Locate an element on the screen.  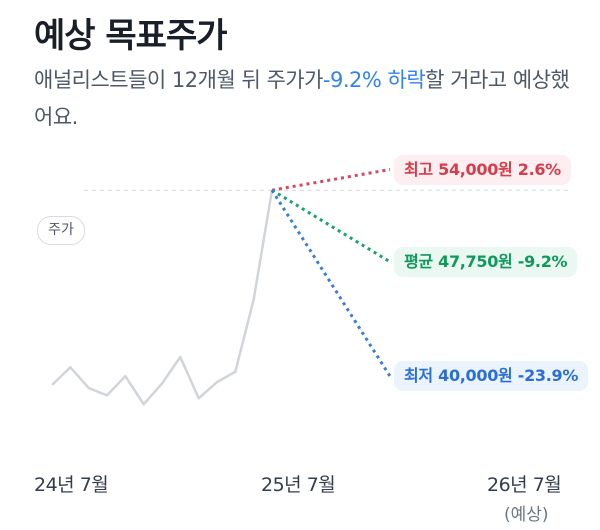
x-tick-sub-label: (예상) is located at coordinates (526, 515).